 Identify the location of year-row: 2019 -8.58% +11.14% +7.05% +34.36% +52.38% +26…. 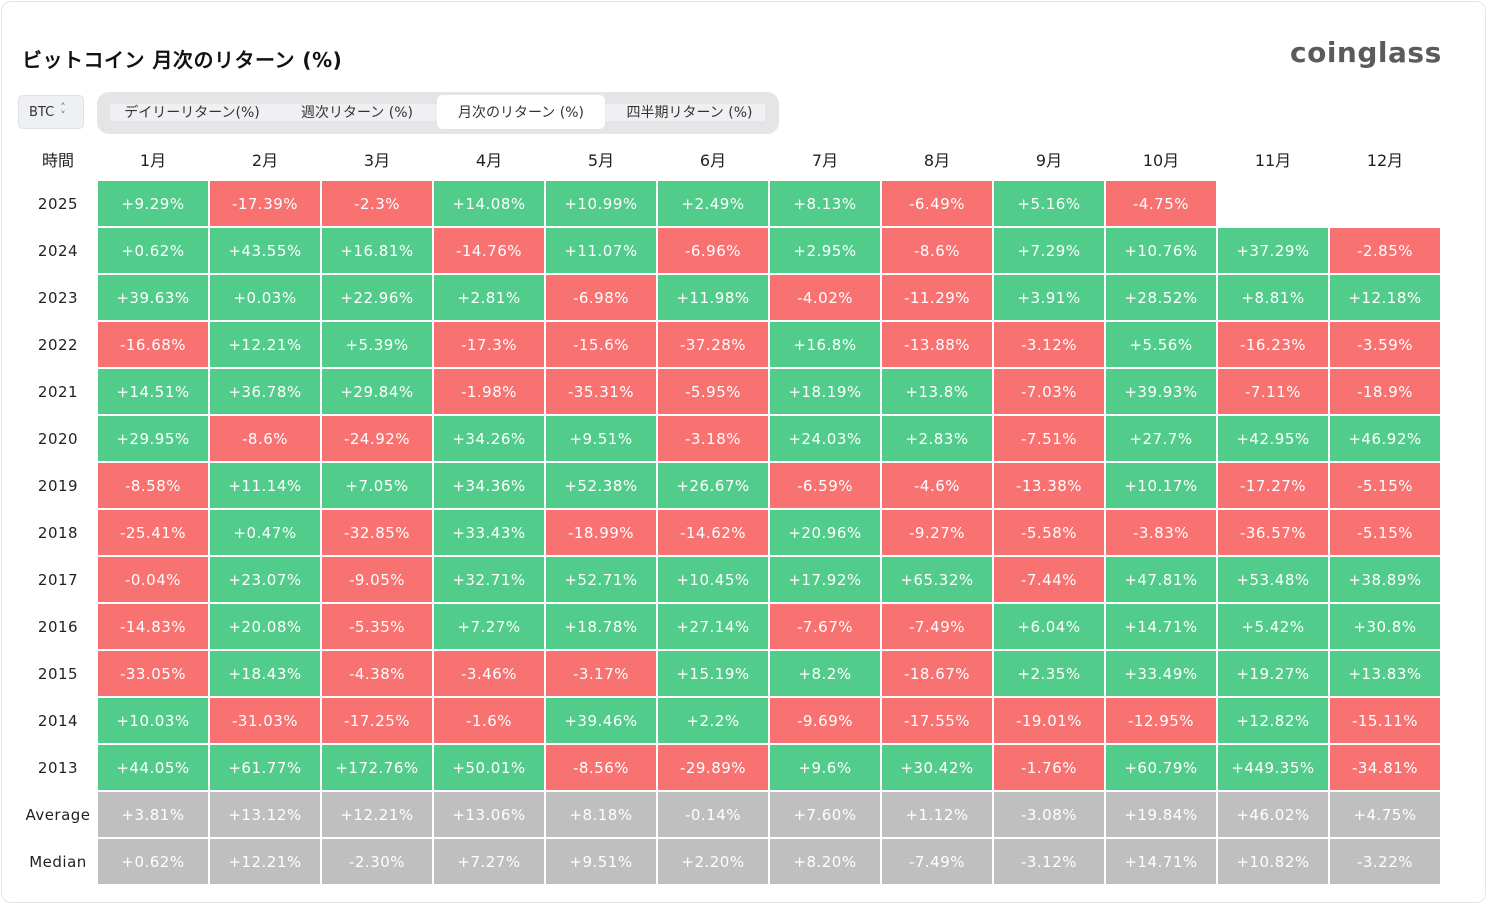
(730, 485).